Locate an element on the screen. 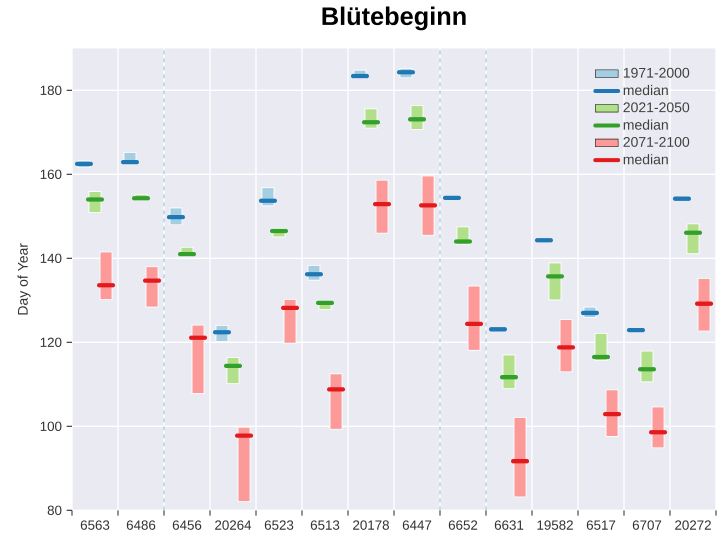 The height and width of the screenshot is (533, 719). y-tick-label: 140 is located at coordinates (51, 259).